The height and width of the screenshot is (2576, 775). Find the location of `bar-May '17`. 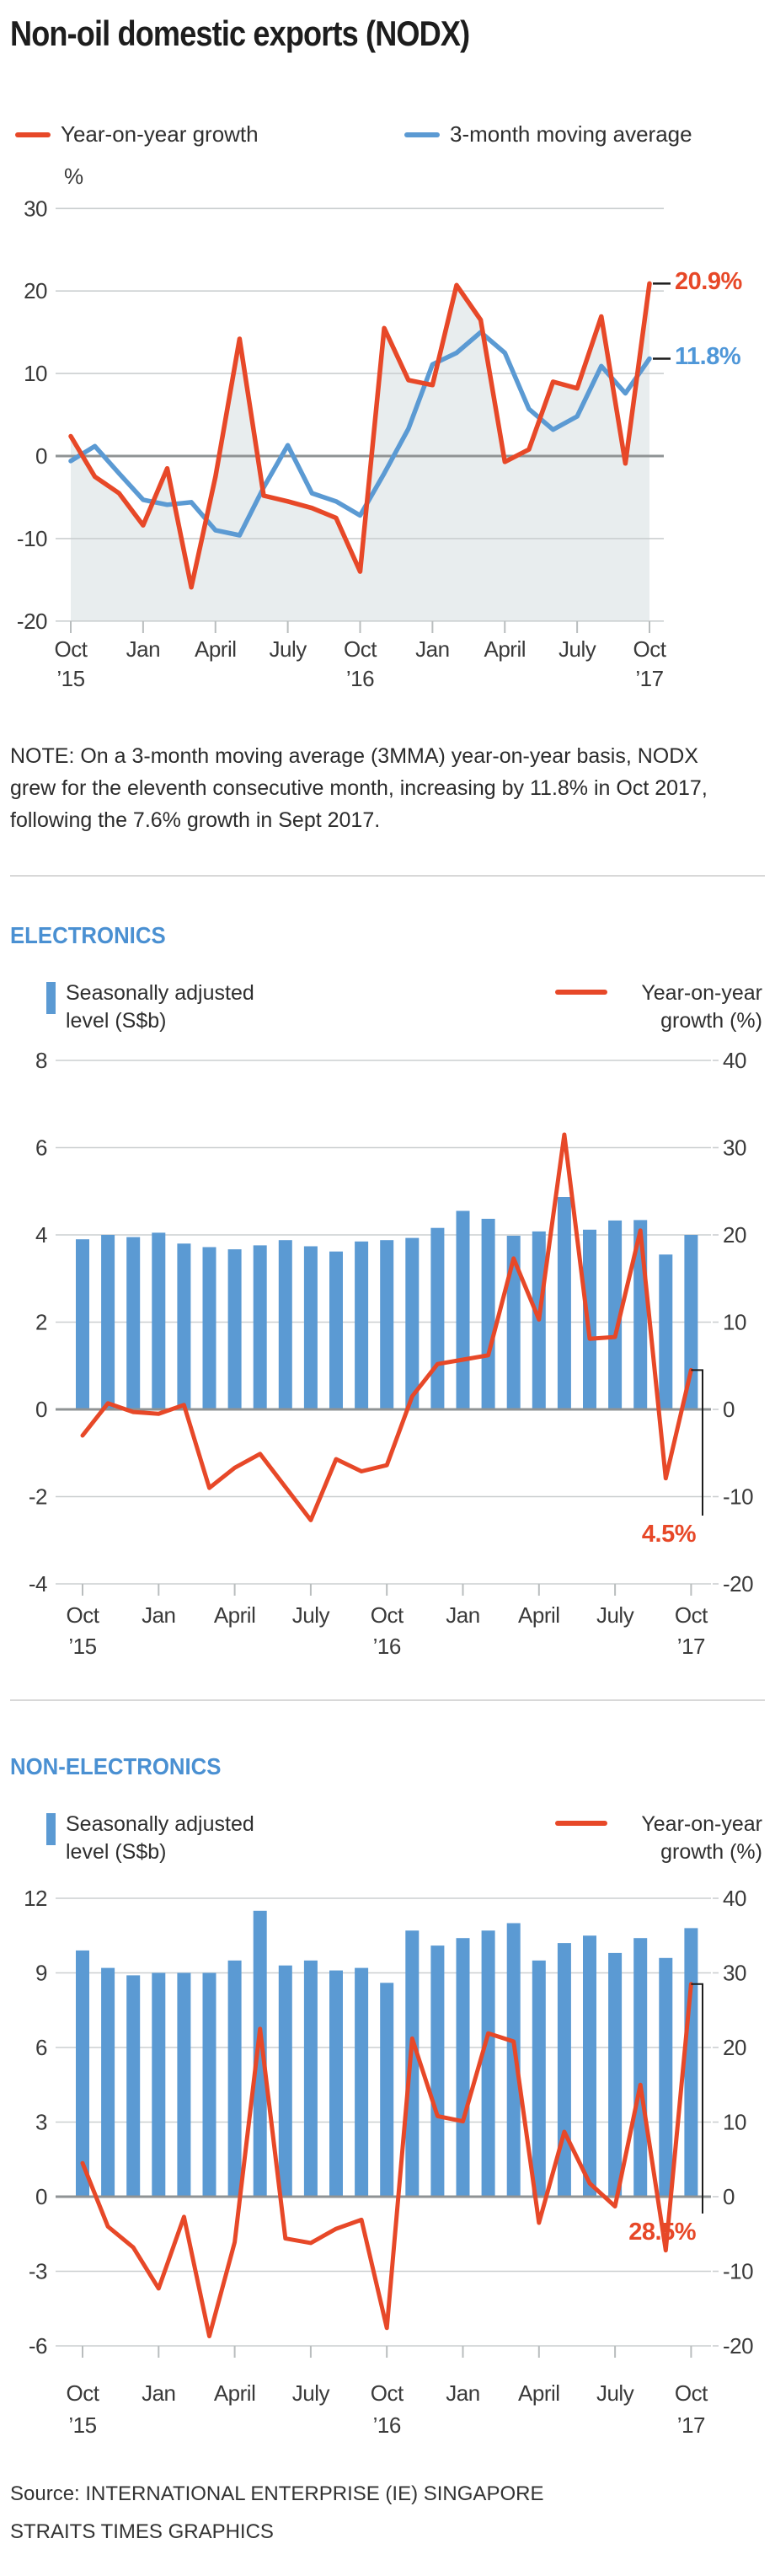

bar-May '17 is located at coordinates (564, 1303).